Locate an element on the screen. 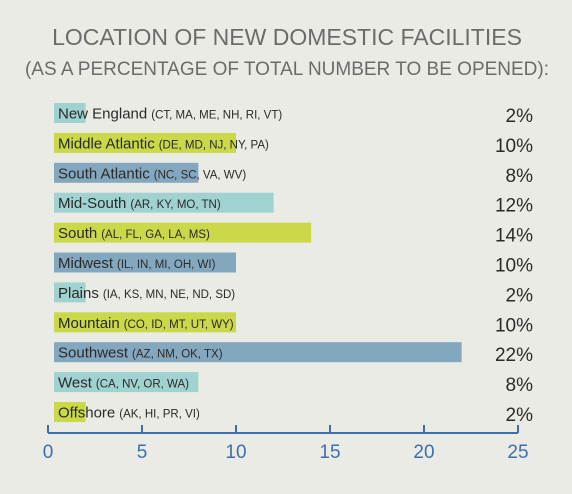 The image size is (572, 494). category-states: (CT, MA, ME, NH, RI, VT) is located at coordinates (216, 116).